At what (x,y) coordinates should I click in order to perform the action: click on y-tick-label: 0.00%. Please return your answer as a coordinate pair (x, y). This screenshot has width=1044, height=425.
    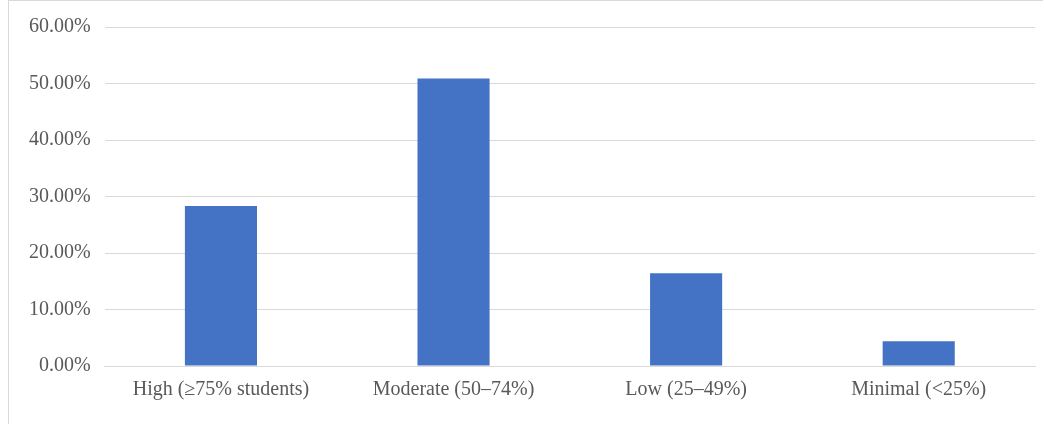
    Looking at the image, I should click on (64, 364).